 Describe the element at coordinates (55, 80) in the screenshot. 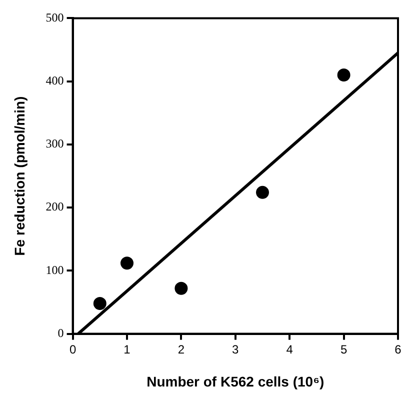

I see `y-tick-label: 400` at that location.